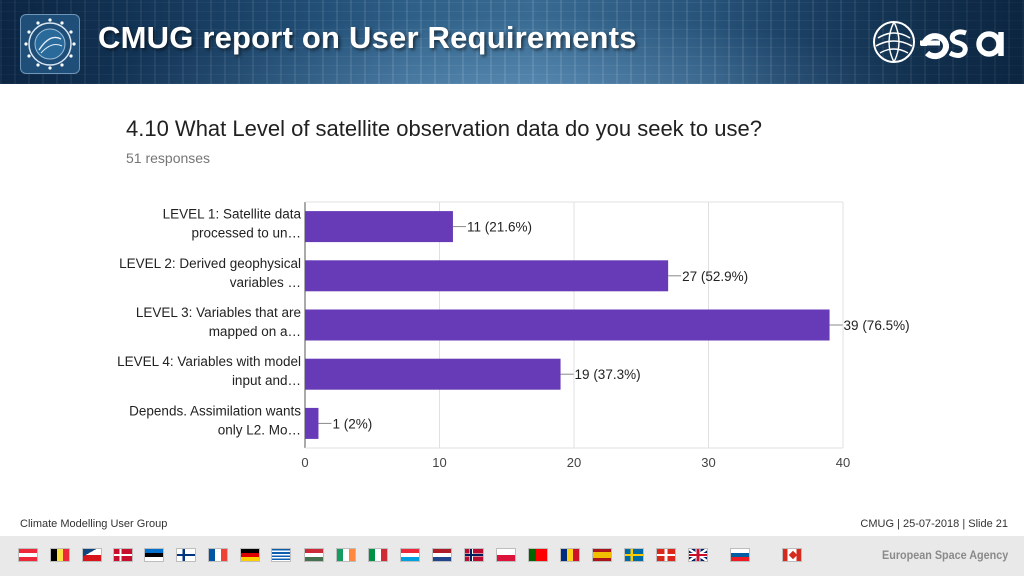  What do you see at coordinates (210, 263) in the screenshot?
I see `category-label: LEVEL 2: Derived geophysical` at bounding box center [210, 263].